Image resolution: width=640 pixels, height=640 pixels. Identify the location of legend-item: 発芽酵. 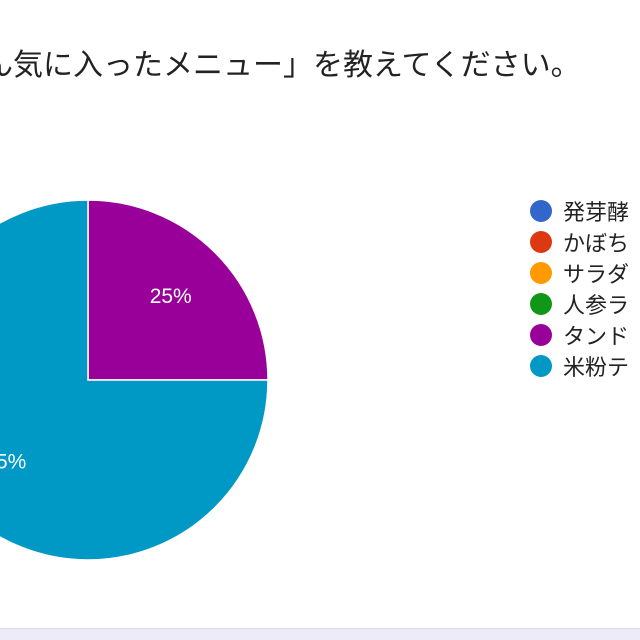
(579, 210).